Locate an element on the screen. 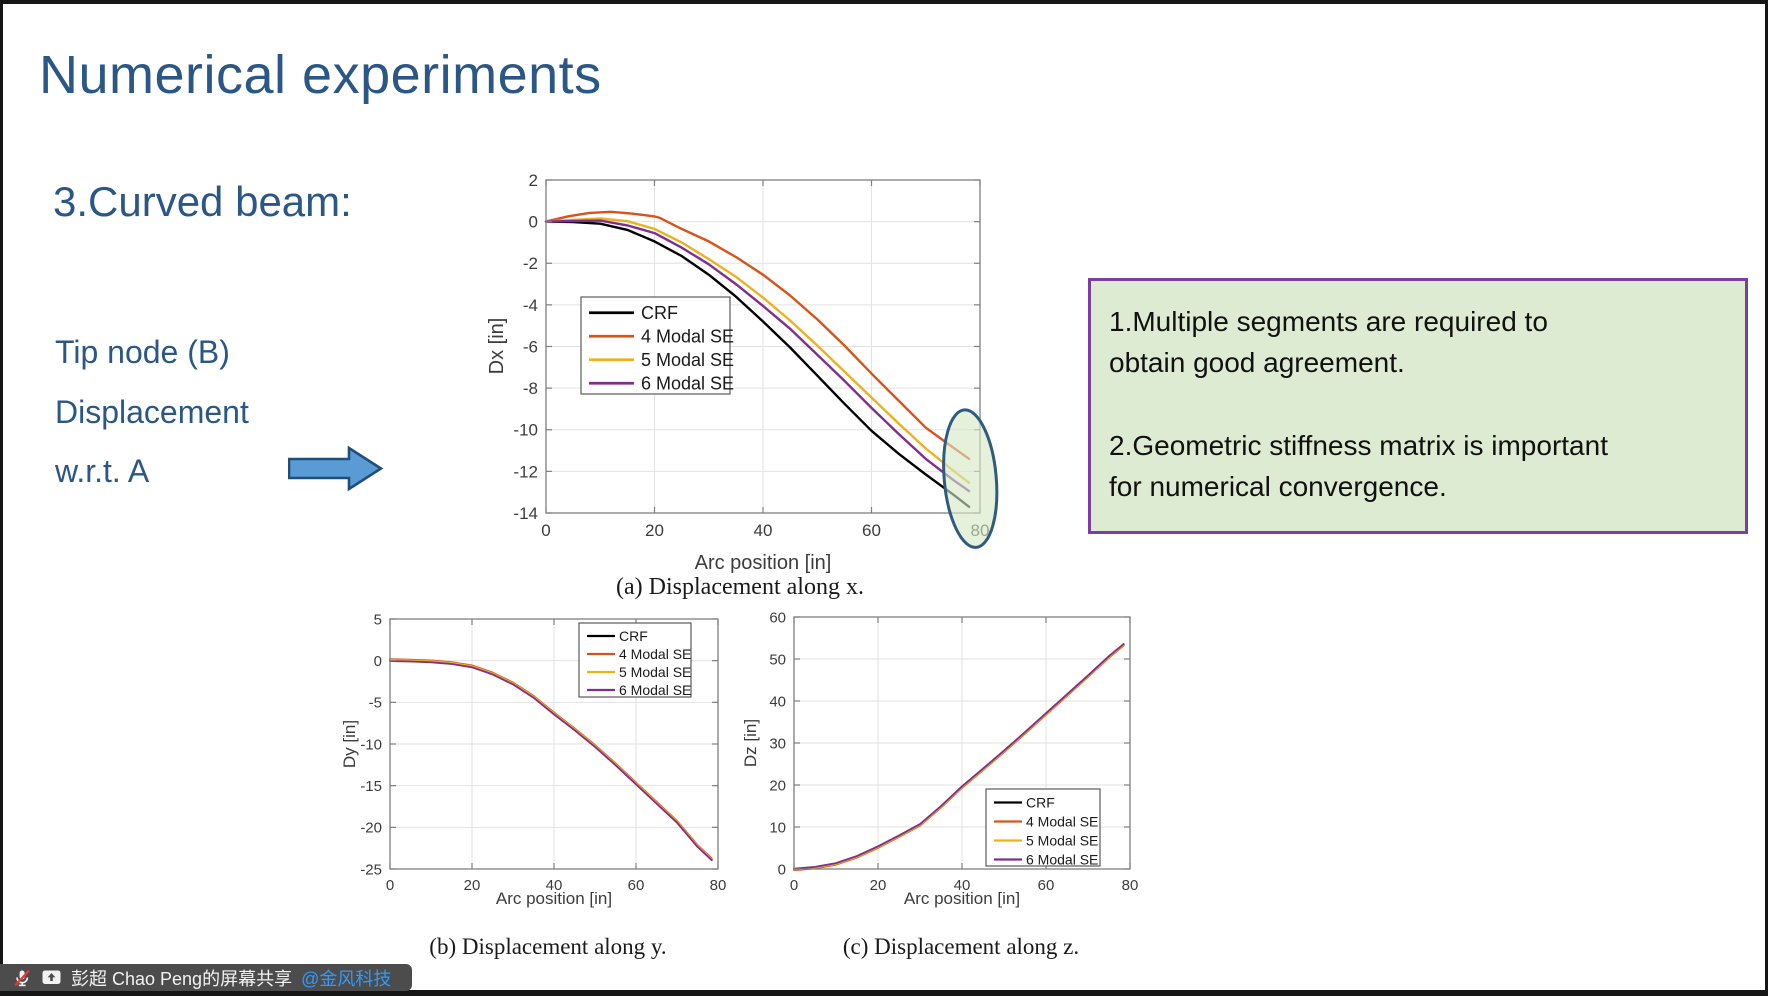  presenter-share-label: 彭超 Chao Peng的屏幕共享 is located at coordinates (182, 978).